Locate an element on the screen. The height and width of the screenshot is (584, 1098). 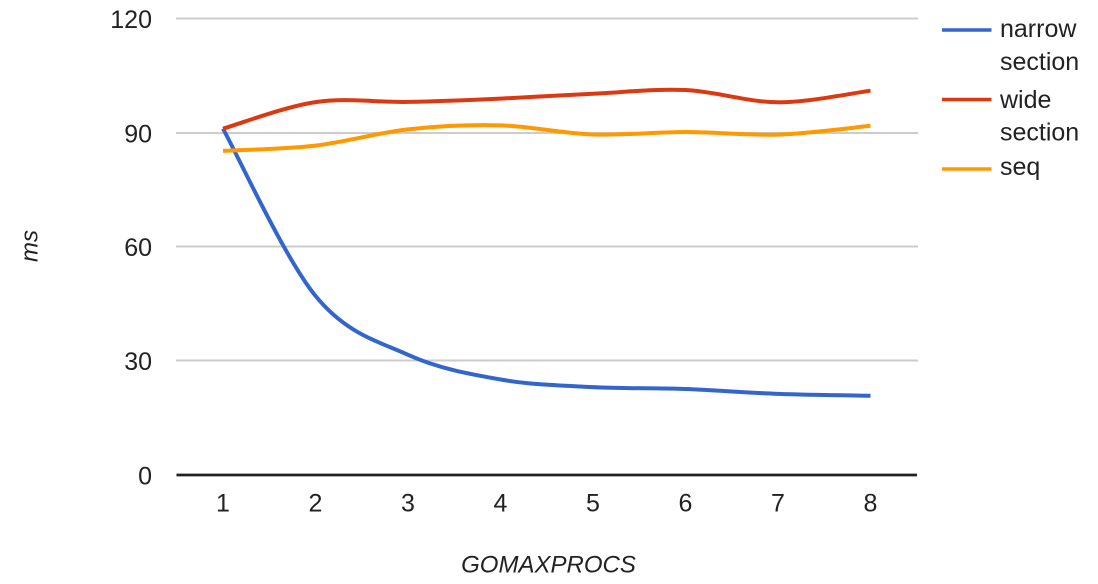
svg-text: 60 is located at coordinates (138, 248).